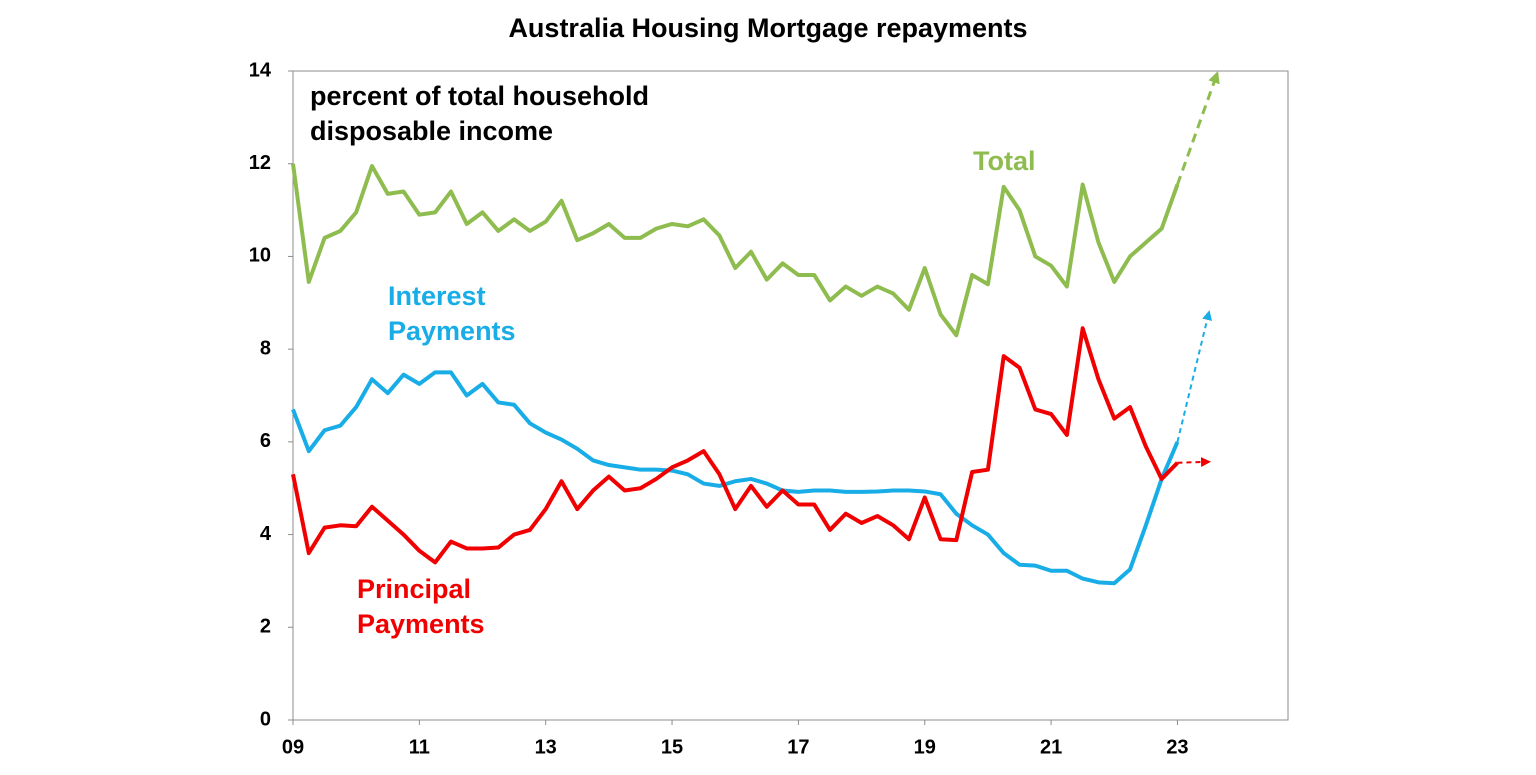 Image resolution: width=1536 pixels, height=775 pixels. I want to click on x-tick-label: 23, so click(1177, 747).